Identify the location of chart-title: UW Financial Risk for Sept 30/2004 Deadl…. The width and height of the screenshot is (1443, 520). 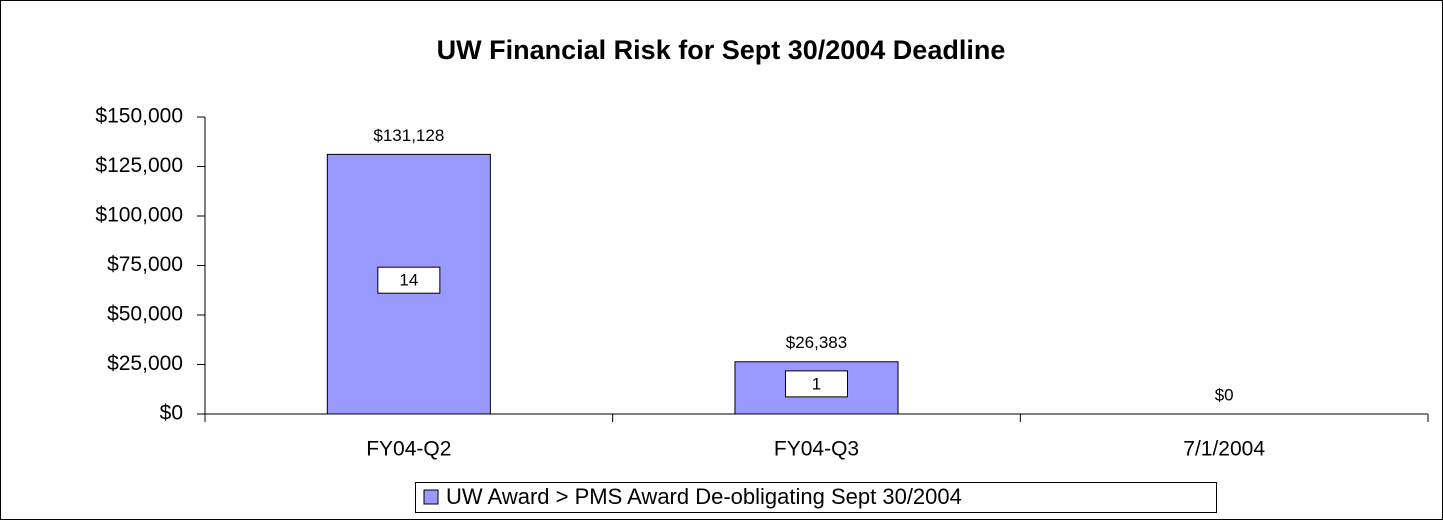
(721, 50).